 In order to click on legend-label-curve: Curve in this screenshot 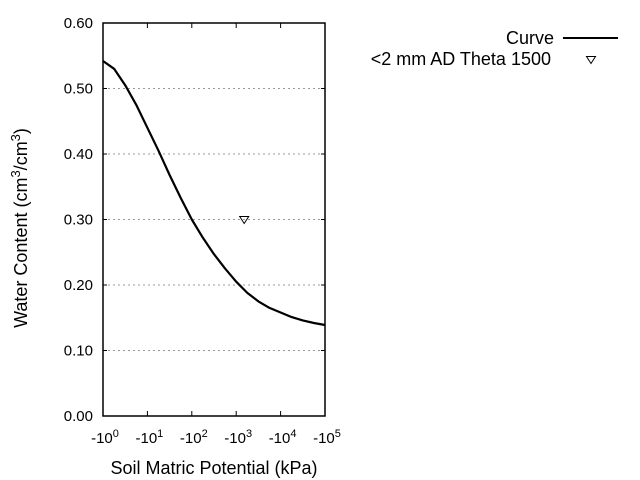, I will do `click(530, 38)`.